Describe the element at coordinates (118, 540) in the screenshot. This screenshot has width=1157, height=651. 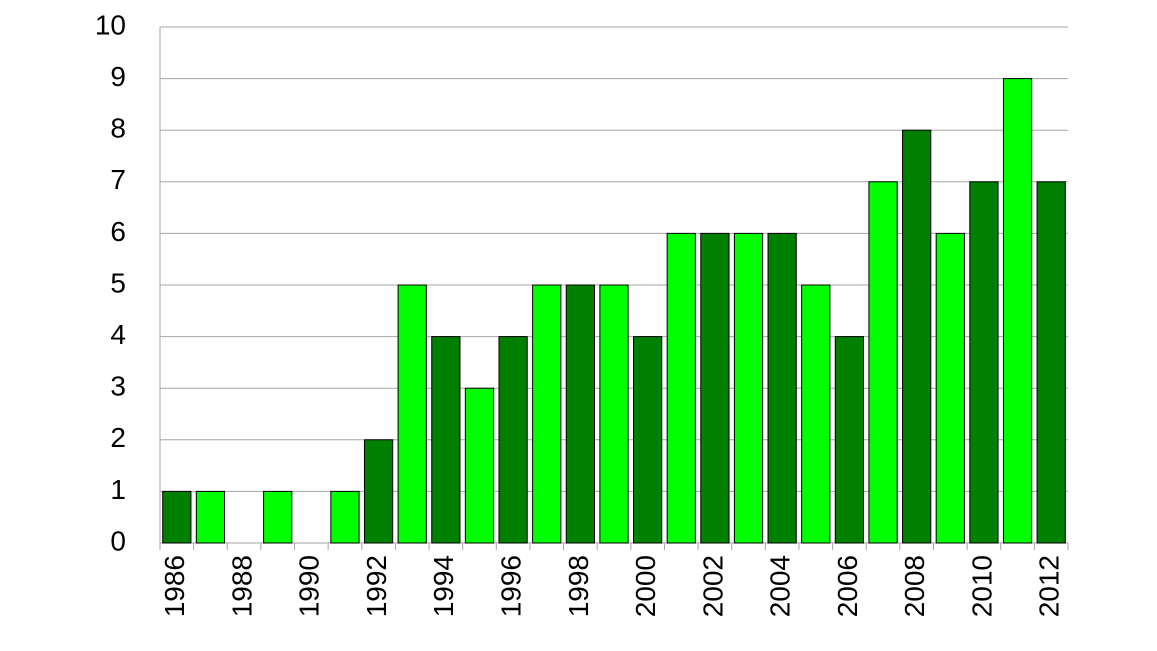
I see `y-tick-label: 0` at that location.